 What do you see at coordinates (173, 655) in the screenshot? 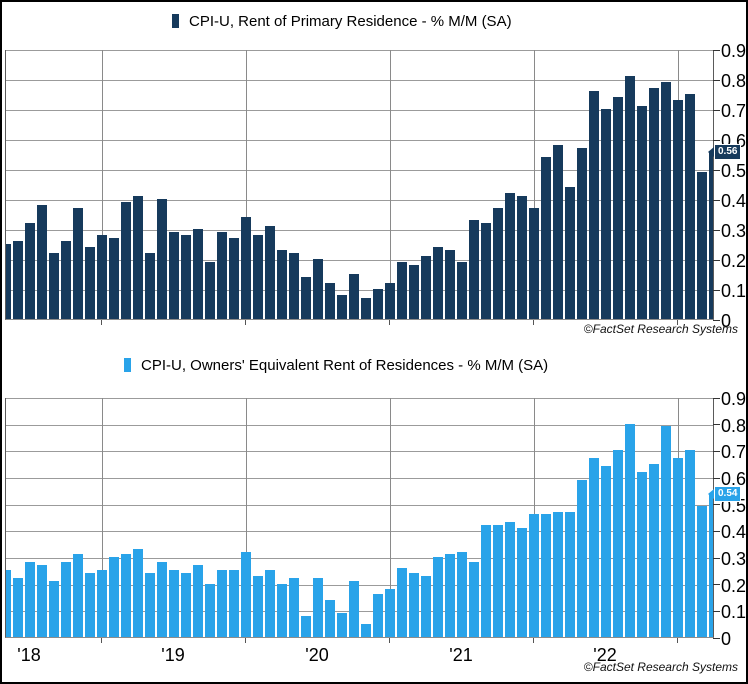
I see `x-year-label: '19` at bounding box center [173, 655].